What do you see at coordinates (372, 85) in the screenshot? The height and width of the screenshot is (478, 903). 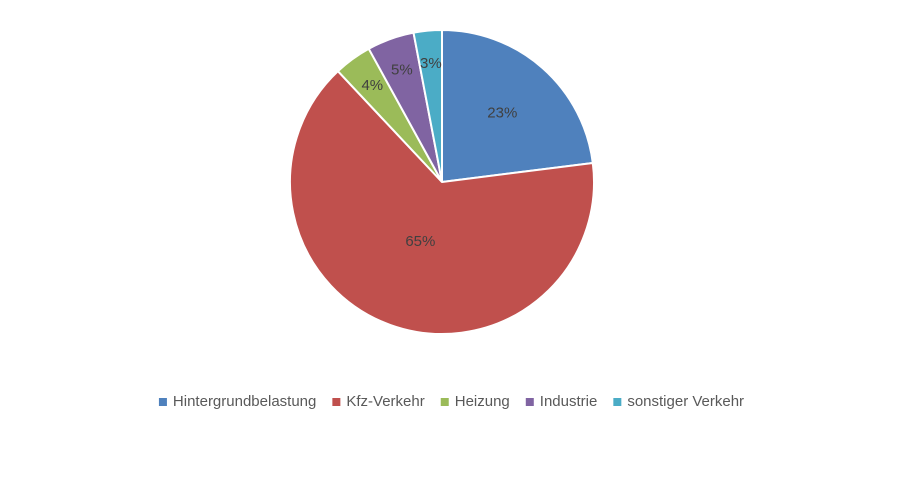 I see `data-label: 4%` at bounding box center [372, 85].